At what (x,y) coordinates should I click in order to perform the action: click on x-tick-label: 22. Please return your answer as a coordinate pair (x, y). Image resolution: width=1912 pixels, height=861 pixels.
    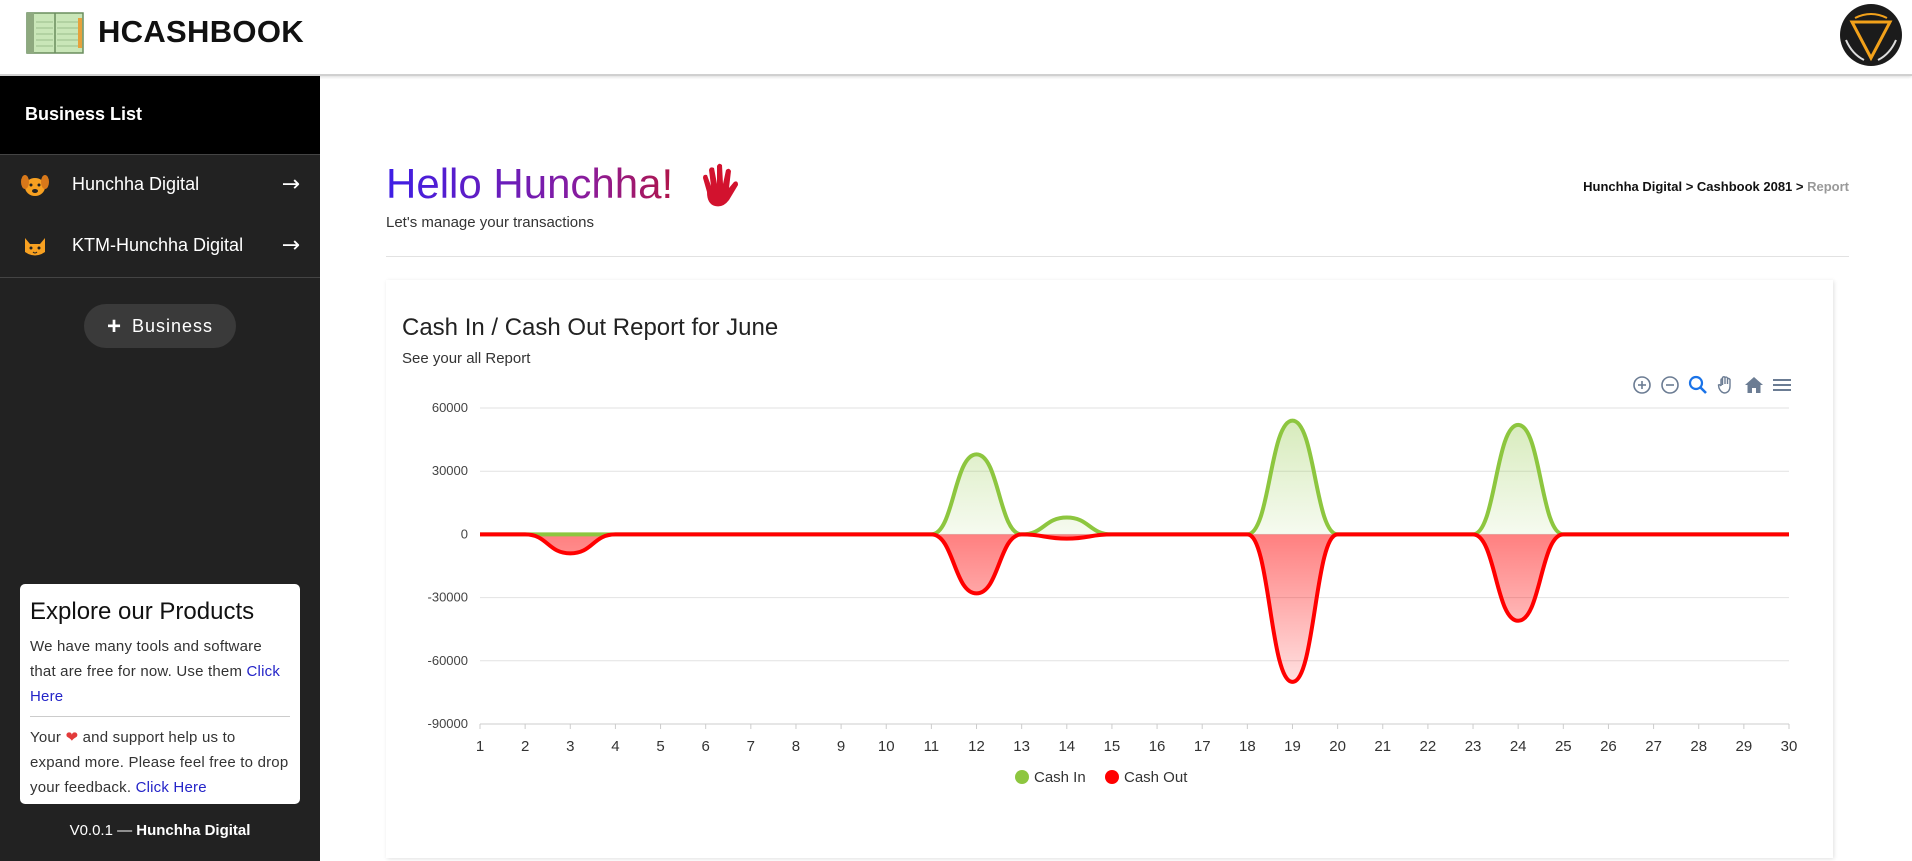
    Looking at the image, I should click on (1428, 746).